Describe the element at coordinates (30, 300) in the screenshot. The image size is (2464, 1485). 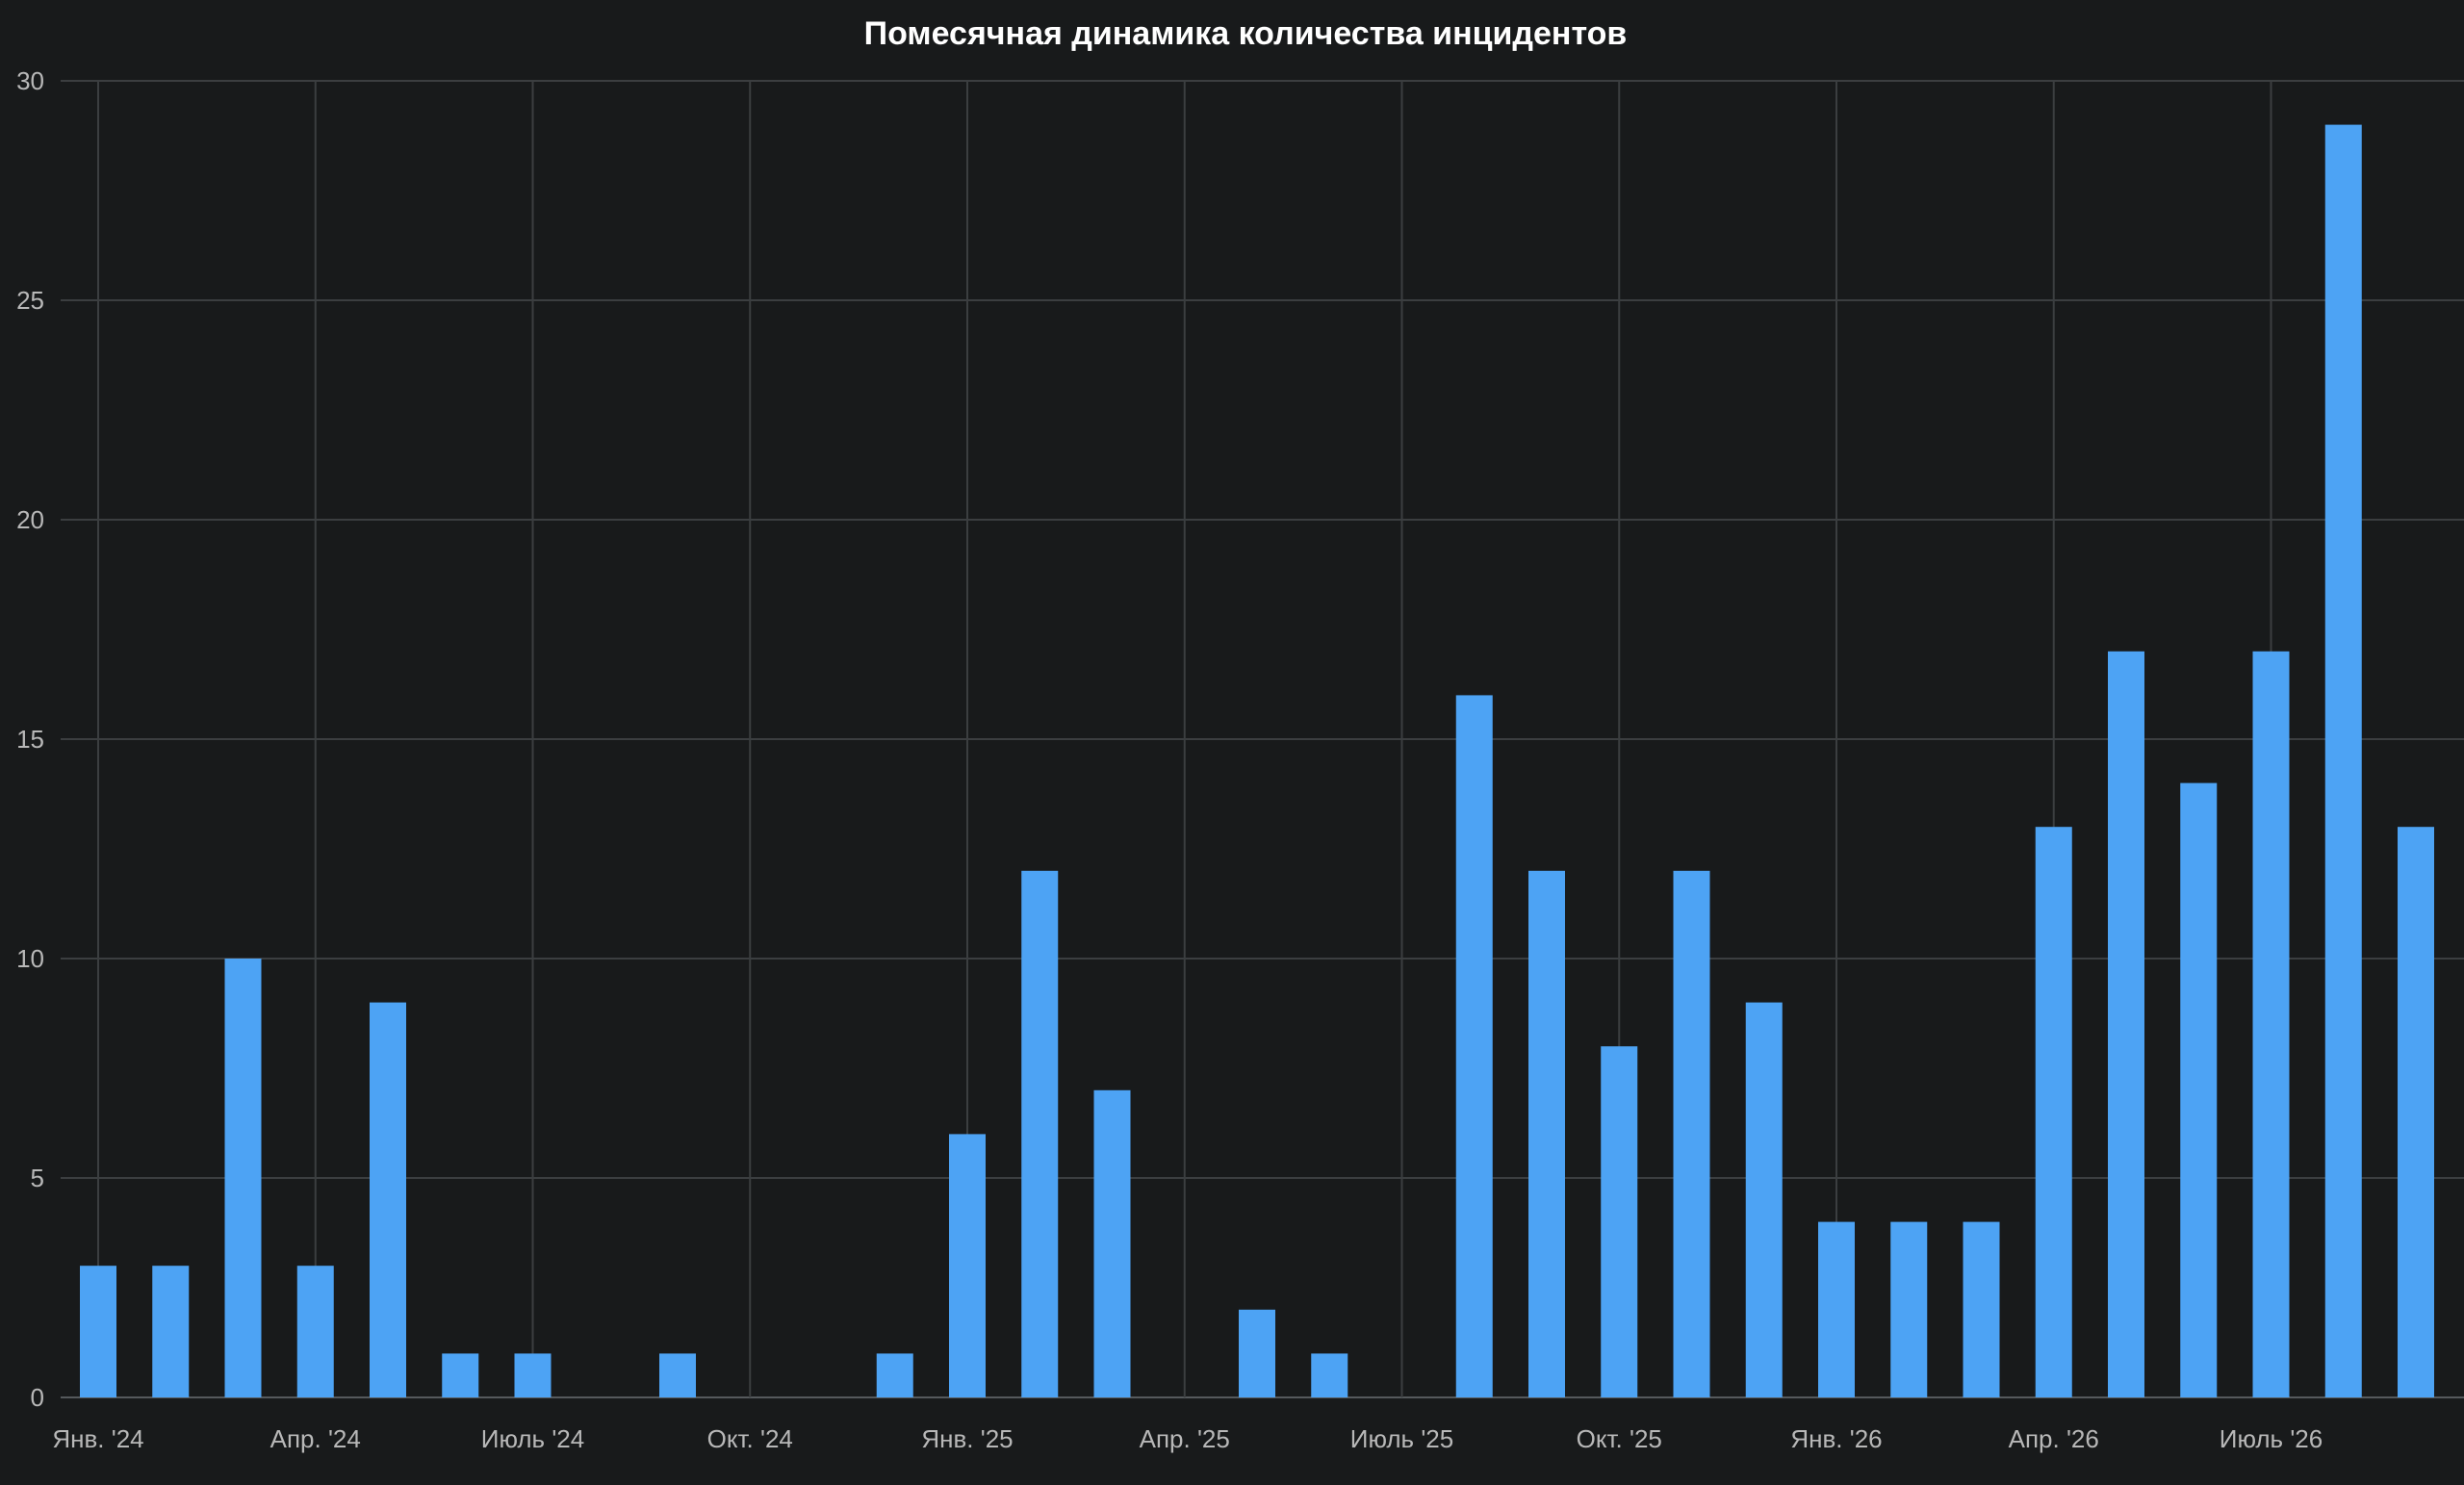
I see `y-tick-label-25: 25` at that location.